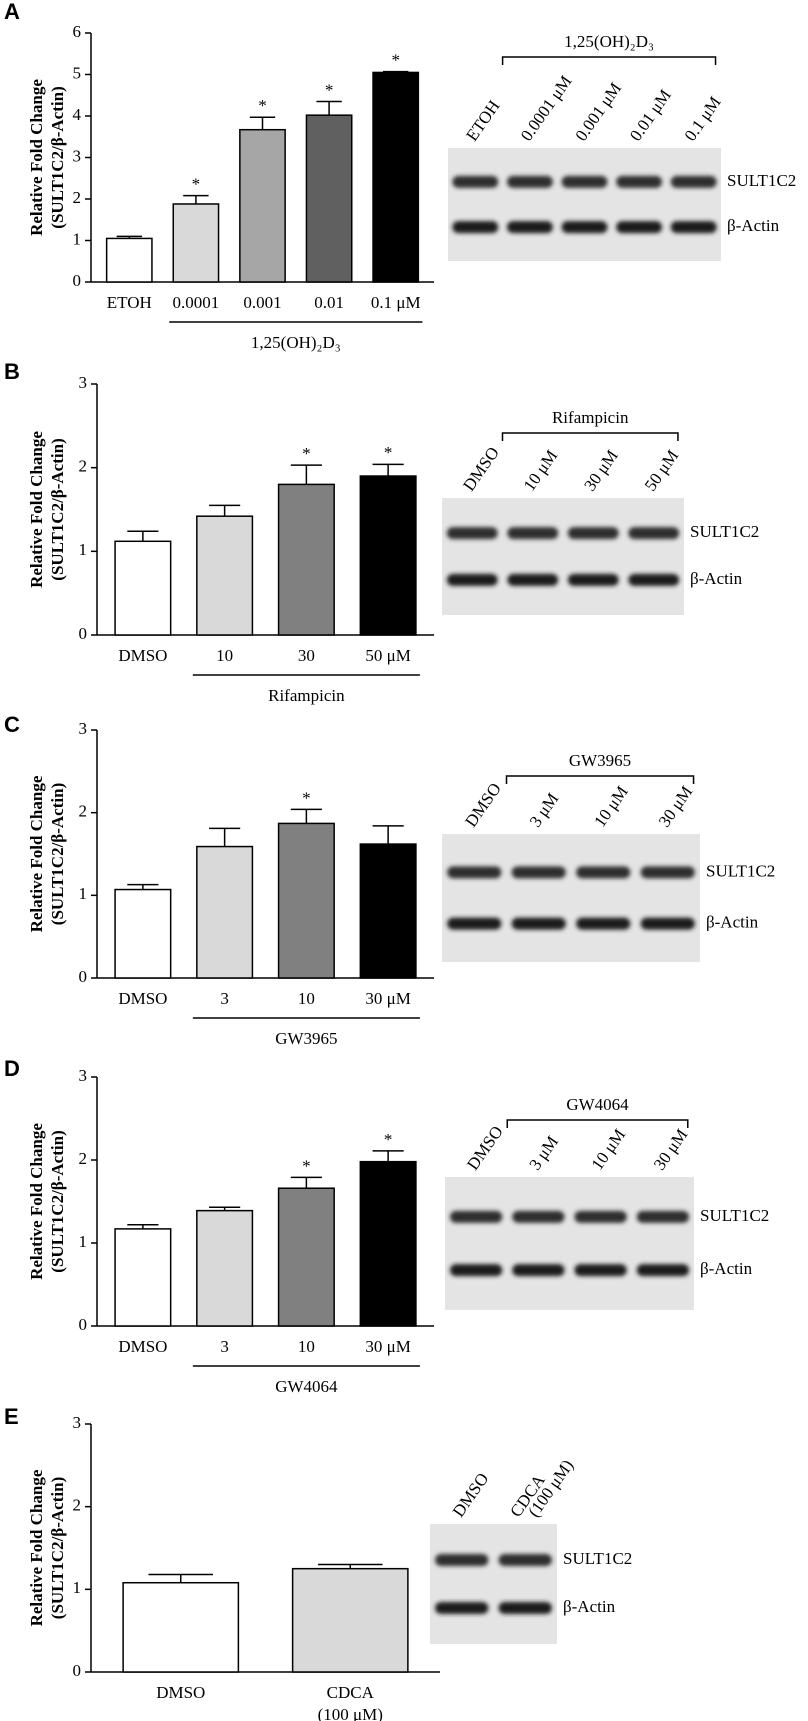 This screenshot has height=1721, width=808. Describe the element at coordinates (350, 1713) in the screenshot. I see `x-tick-note: (100 μM)` at that location.